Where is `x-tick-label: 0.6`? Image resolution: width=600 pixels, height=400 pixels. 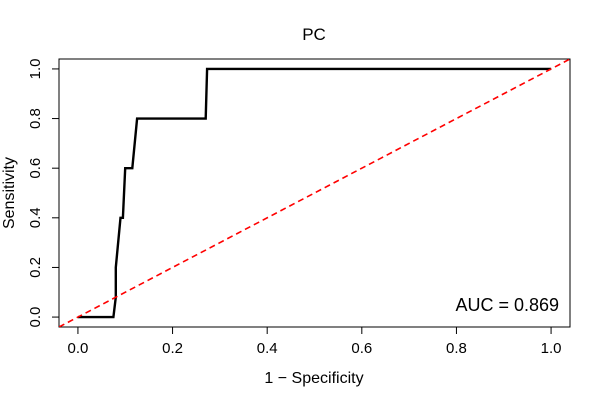 x-tick-label: 0.6 is located at coordinates (361, 348).